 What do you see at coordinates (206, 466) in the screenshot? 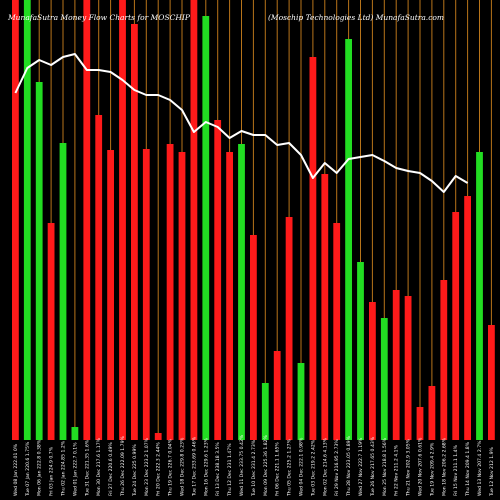
I see `x-tick-label: Mon 16 Dec 229.6 1.23%` at bounding box center [206, 466].